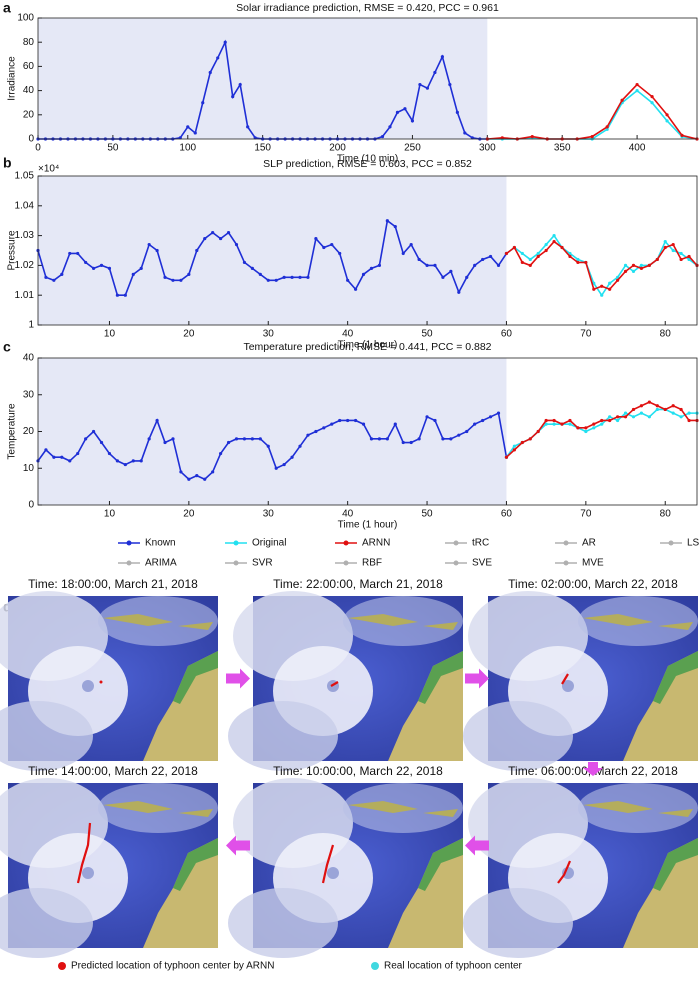  I want to click on plot-frame, so click(367, 78).